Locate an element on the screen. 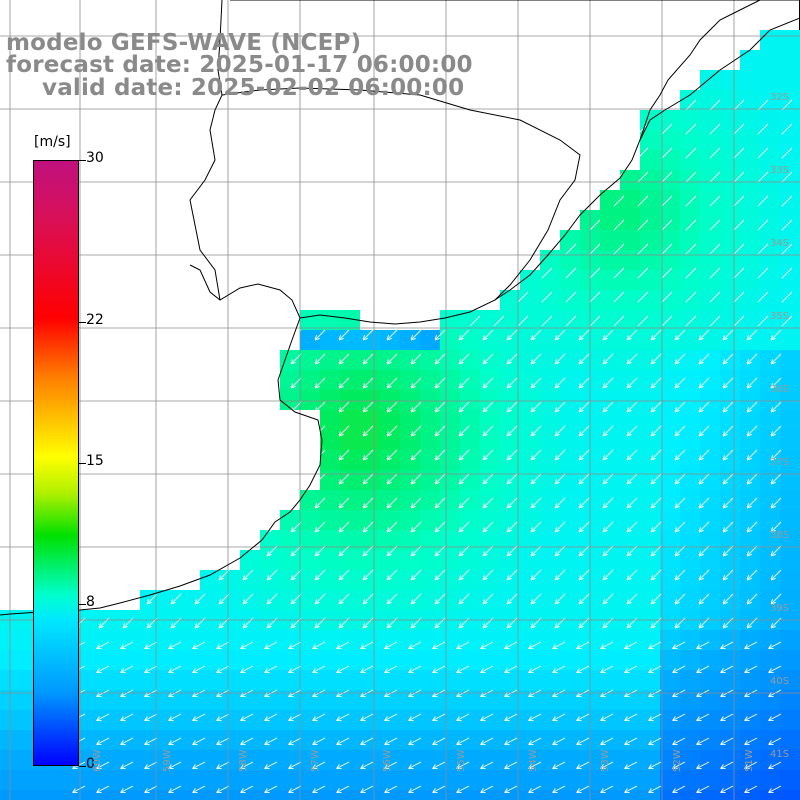 Image resolution: width=800 pixels, height=800 pixels. longitude-label: 53W is located at coordinates (605, 760).